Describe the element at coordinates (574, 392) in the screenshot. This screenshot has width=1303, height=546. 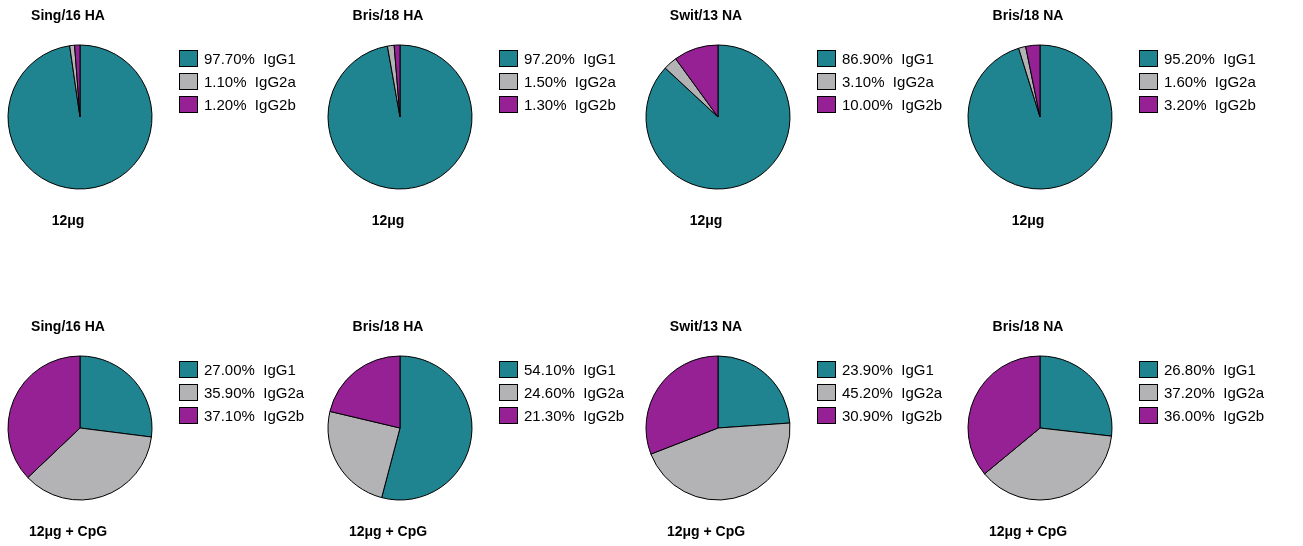
I see `legend-label: 24.60% IgG2a` at that location.